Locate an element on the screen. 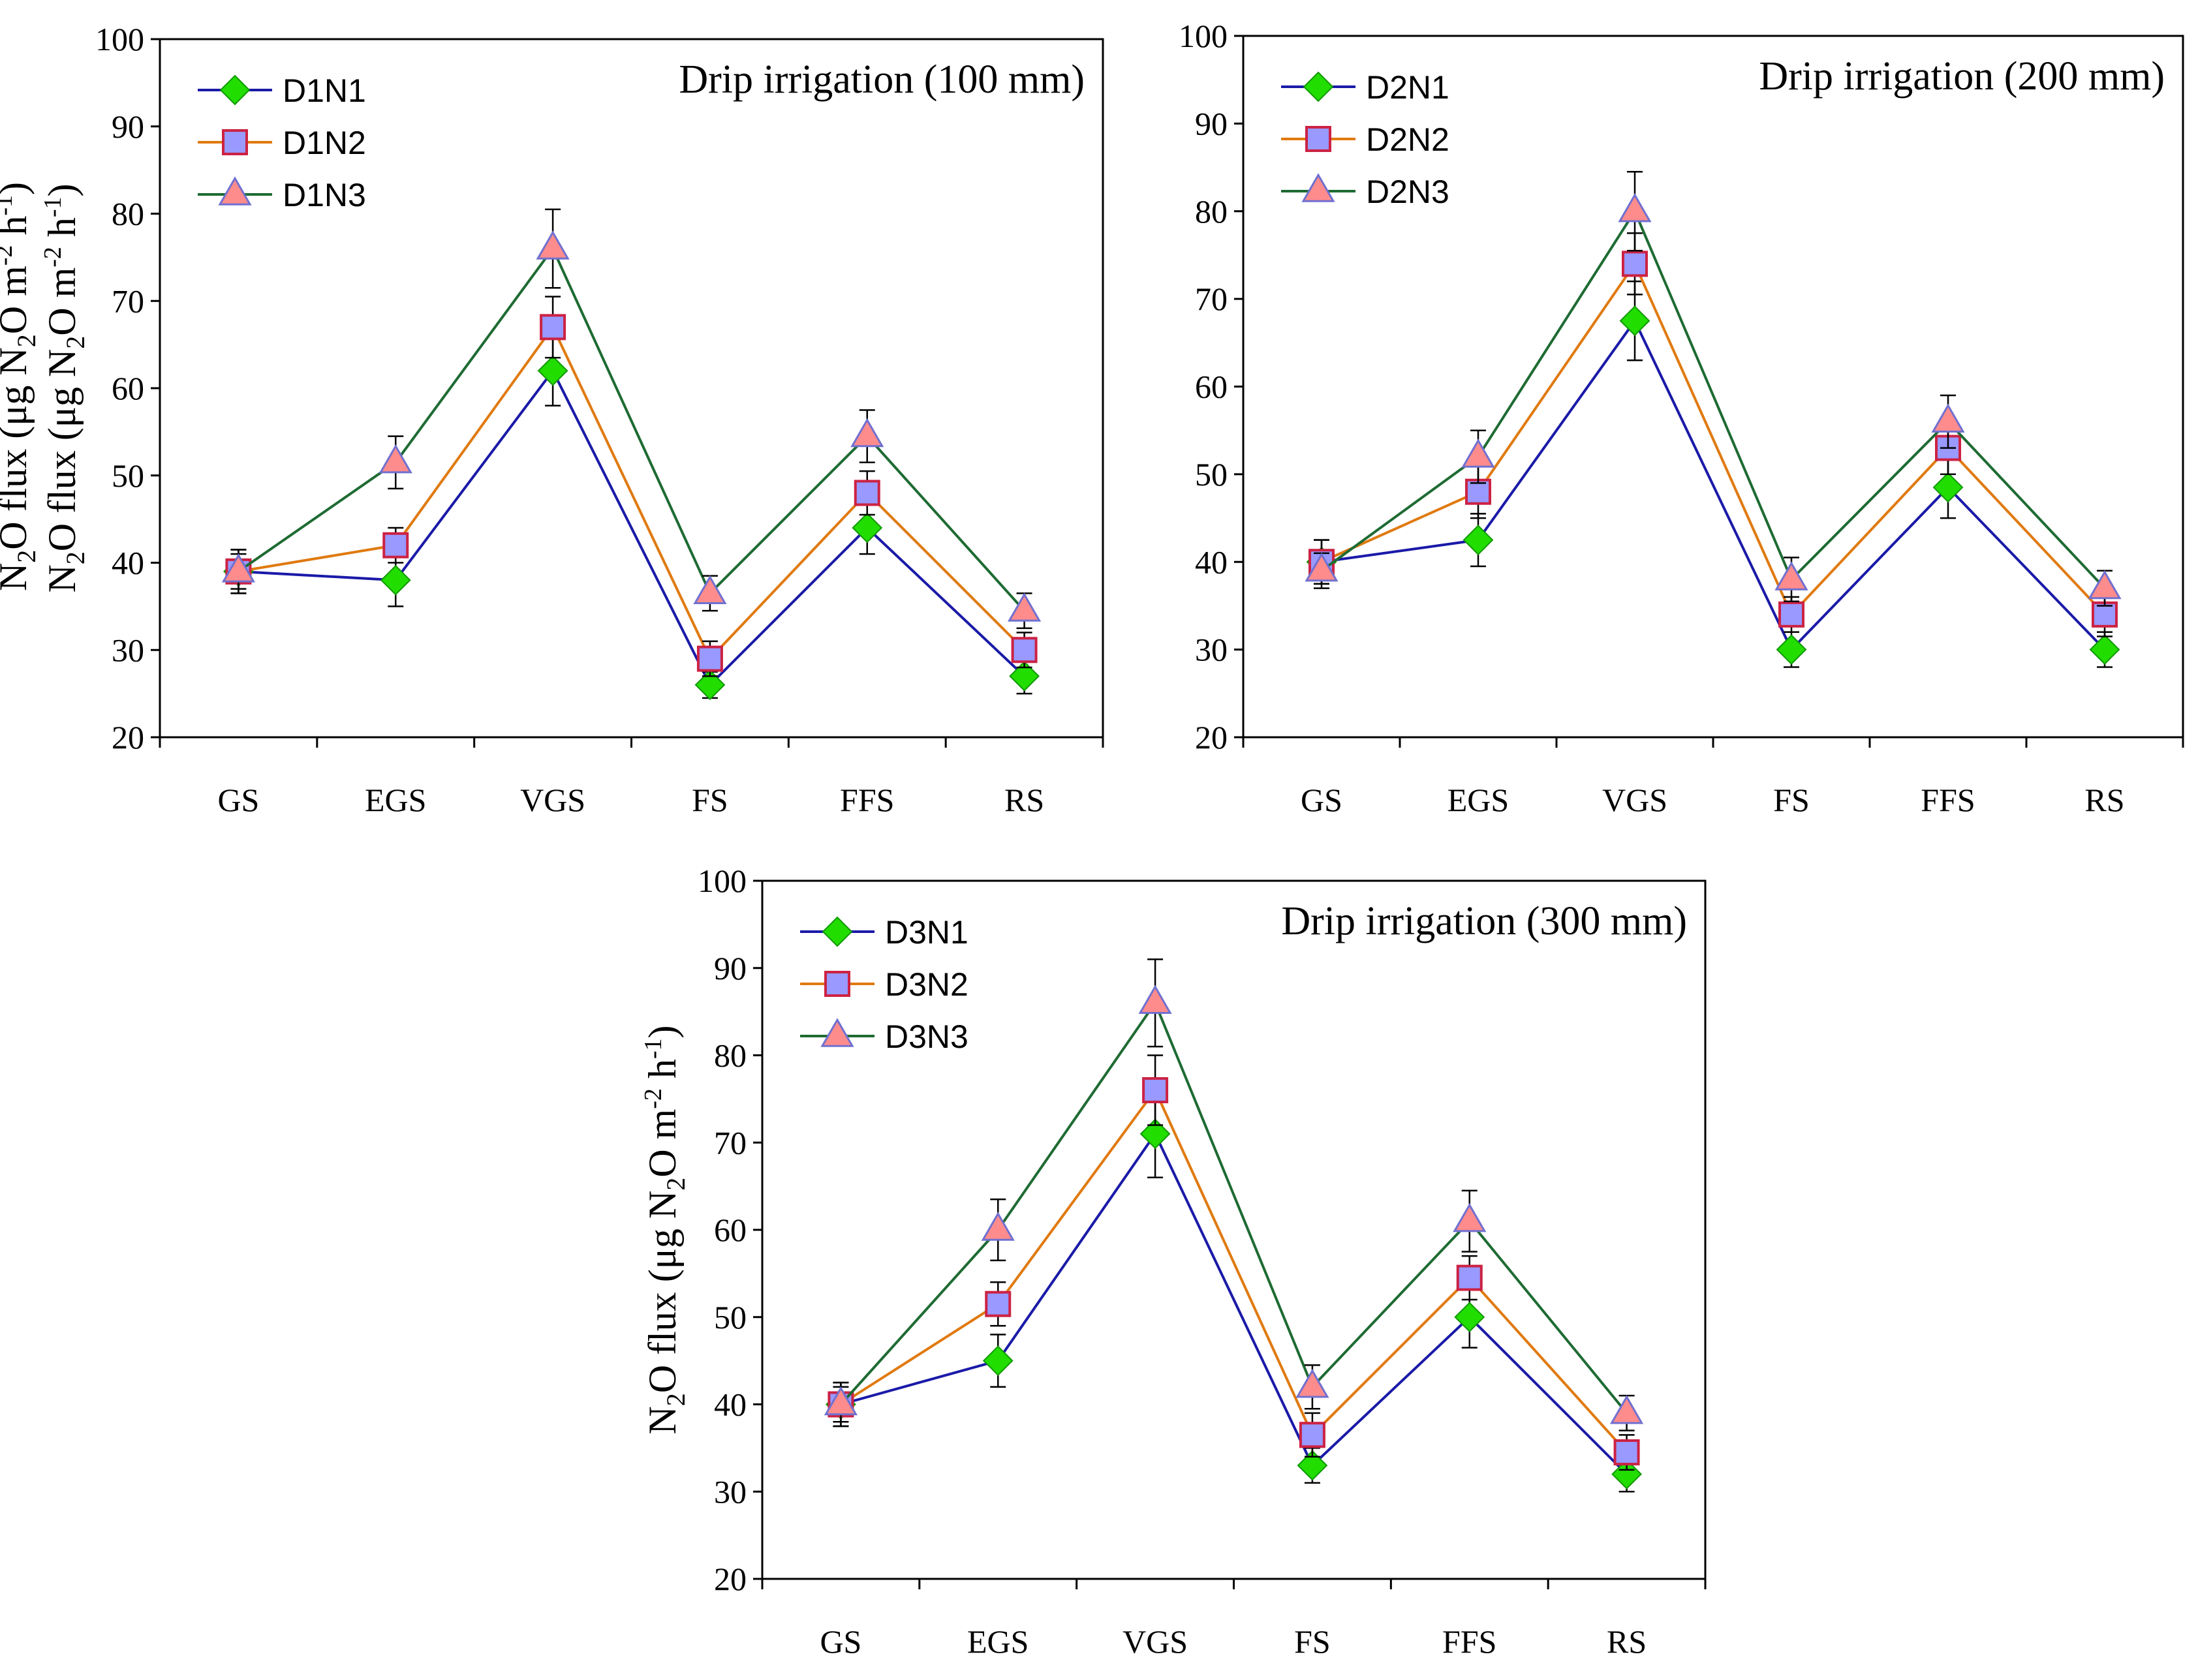 This screenshot has width=2198, height=1680. y-tick-label: 30 is located at coordinates (1211, 650).